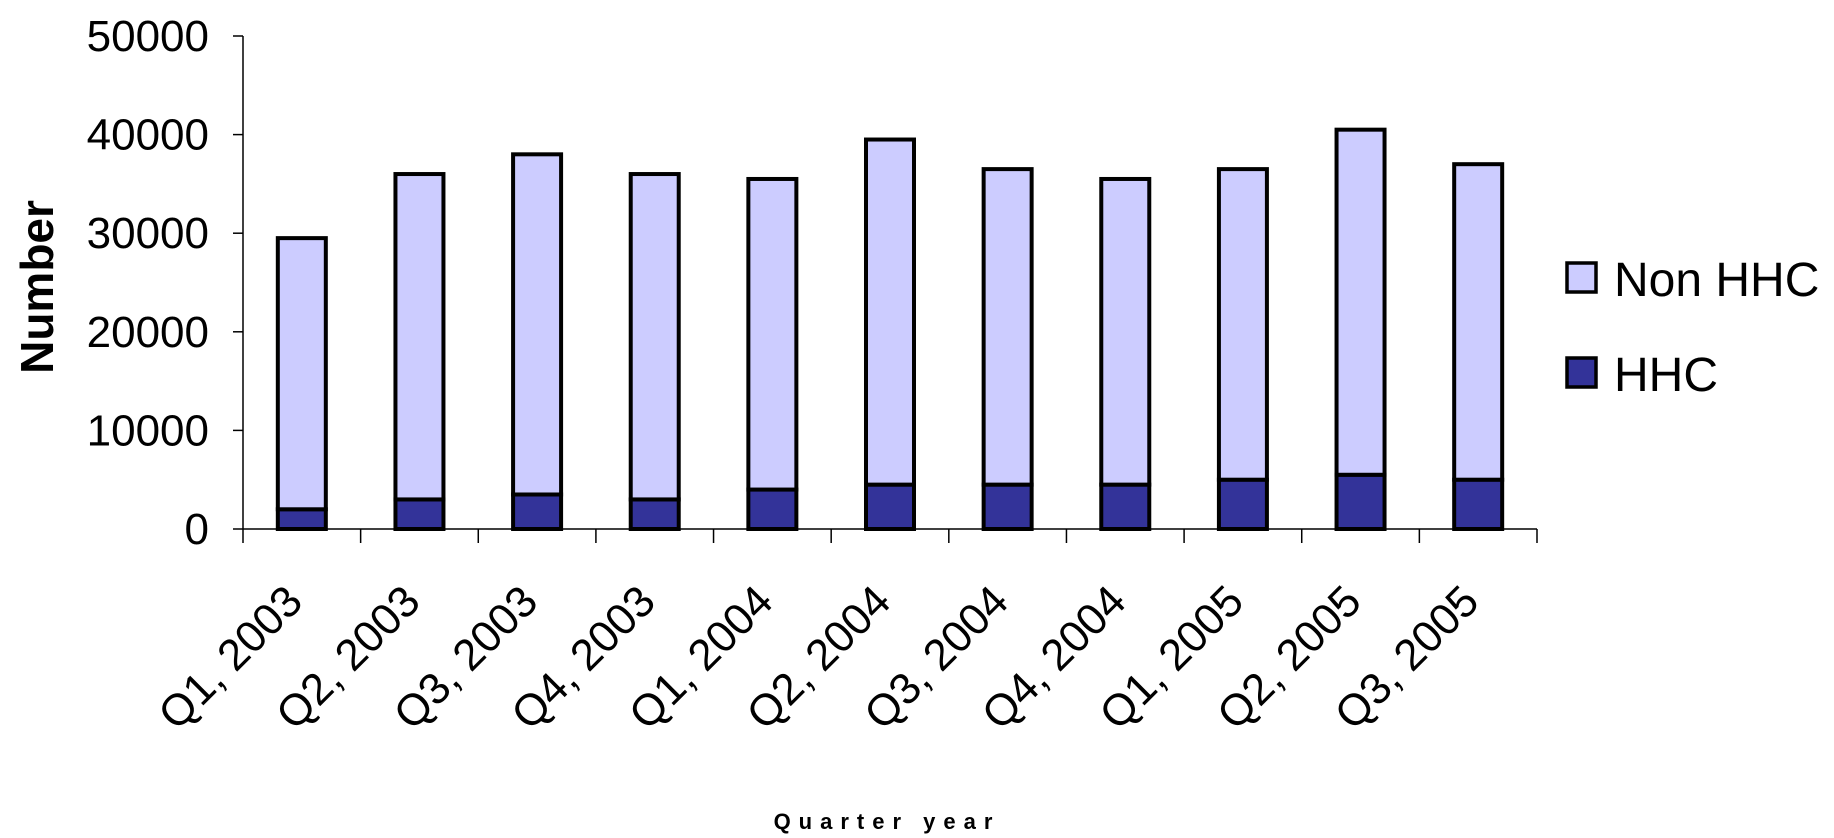  What do you see at coordinates (197, 529) in the screenshot?
I see `y-tick-label: 0` at bounding box center [197, 529].